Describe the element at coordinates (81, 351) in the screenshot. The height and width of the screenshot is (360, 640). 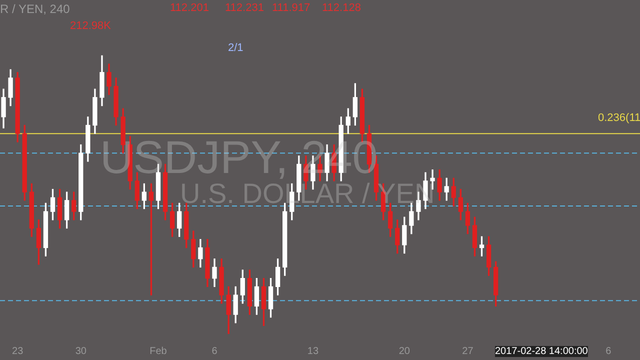
I see `x-tick-label: 30` at that location.